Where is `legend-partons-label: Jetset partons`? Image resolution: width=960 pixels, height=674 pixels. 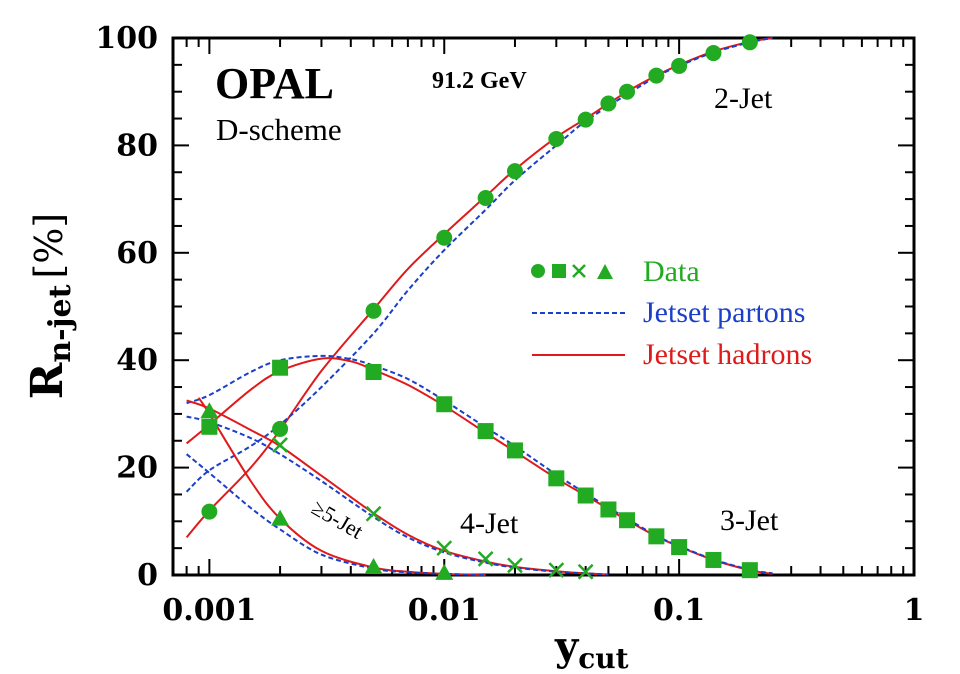 legend-partons-label: Jetset partons is located at coordinates (724, 312).